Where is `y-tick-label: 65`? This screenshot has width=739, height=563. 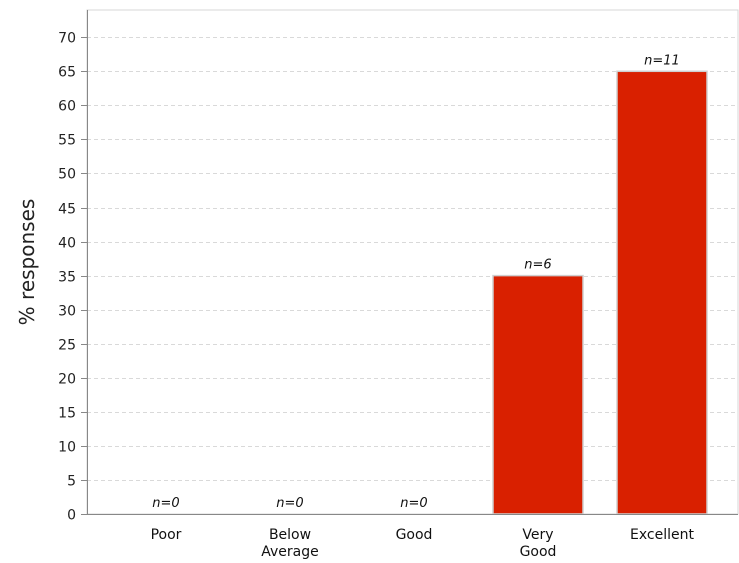 y-tick-label: 65 is located at coordinates (67, 73).